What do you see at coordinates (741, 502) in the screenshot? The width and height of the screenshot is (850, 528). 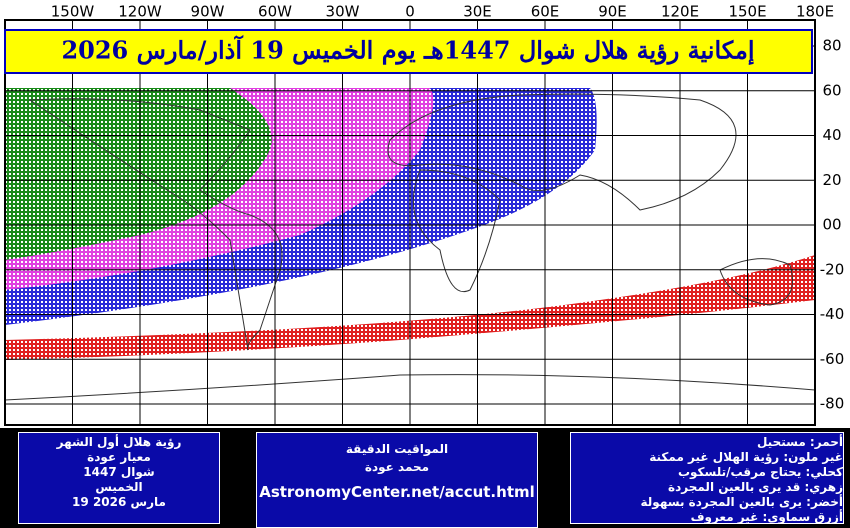 I see `box-line: أخضر: يرى بالعين المجردة بسهولة` at bounding box center [741, 502].